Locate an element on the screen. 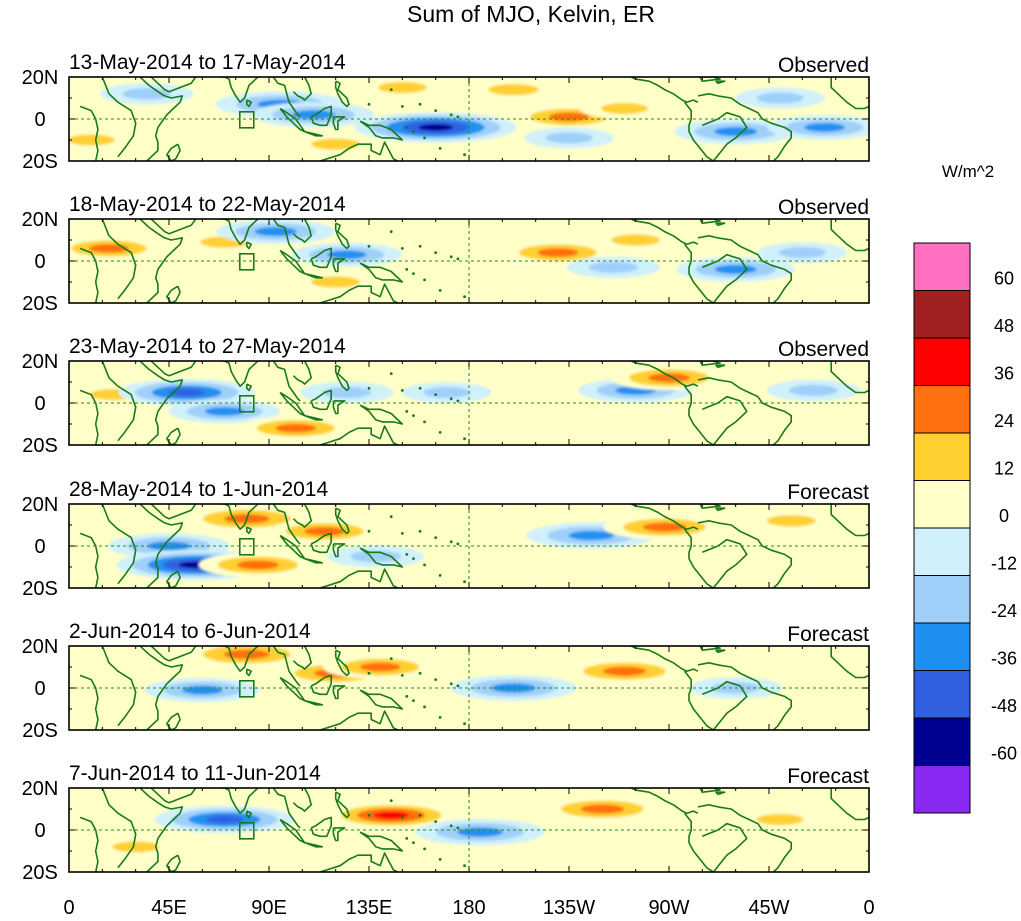 The width and height of the screenshot is (1021, 921). colorbar-label: 12 is located at coordinates (1004, 469).